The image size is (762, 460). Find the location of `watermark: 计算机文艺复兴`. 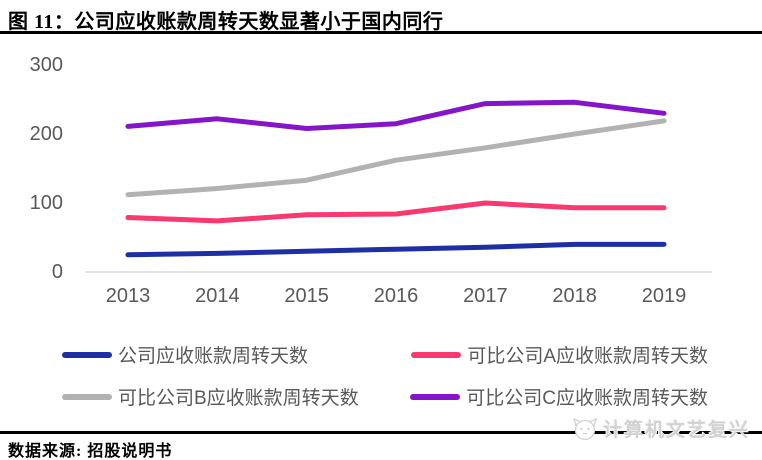

watermark: 计算机文艺复兴 is located at coordinates (661, 428).